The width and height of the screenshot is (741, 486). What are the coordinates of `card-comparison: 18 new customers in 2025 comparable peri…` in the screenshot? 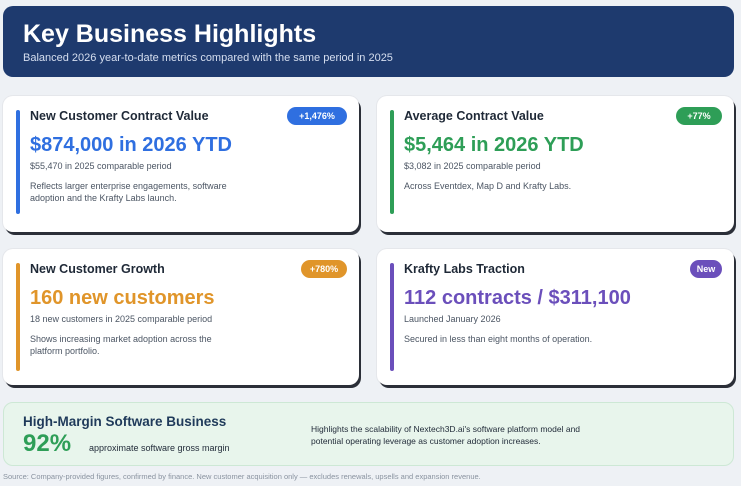 It's located at (121, 319).